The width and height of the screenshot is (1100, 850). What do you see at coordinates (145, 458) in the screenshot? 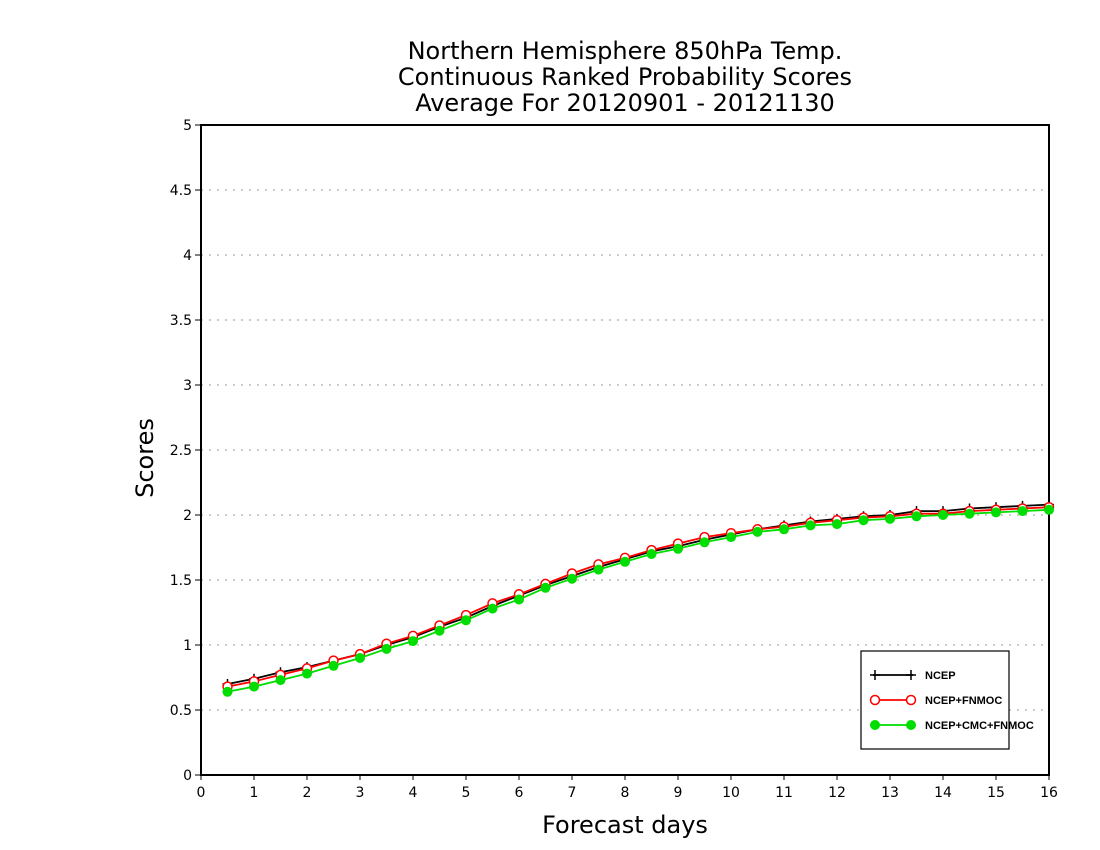
I see `y-axis-label: Scores` at bounding box center [145, 458].